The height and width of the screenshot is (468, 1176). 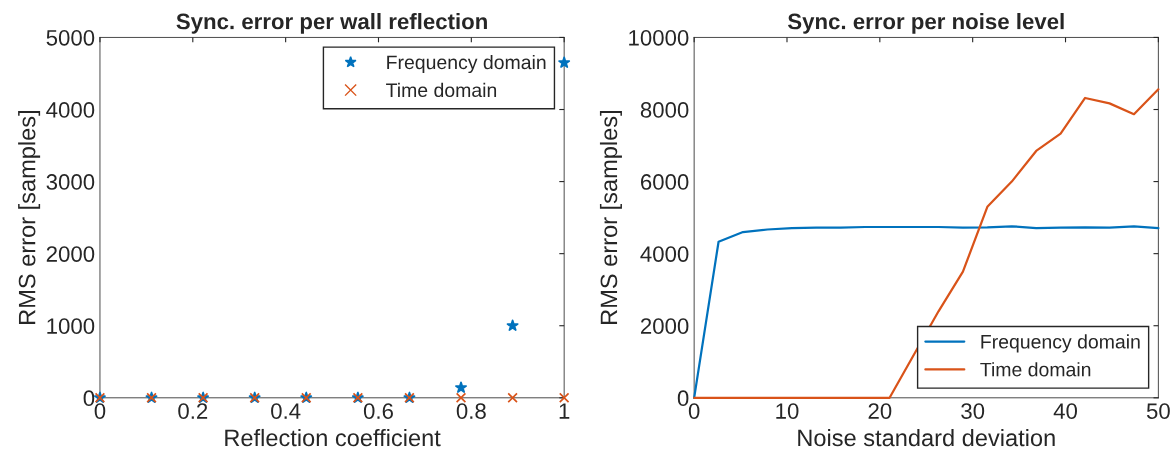 What do you see at coordinates (1065, 411) in the screenshot?
I see `x-tick-label: 40` at bounding box center [1065, 411].